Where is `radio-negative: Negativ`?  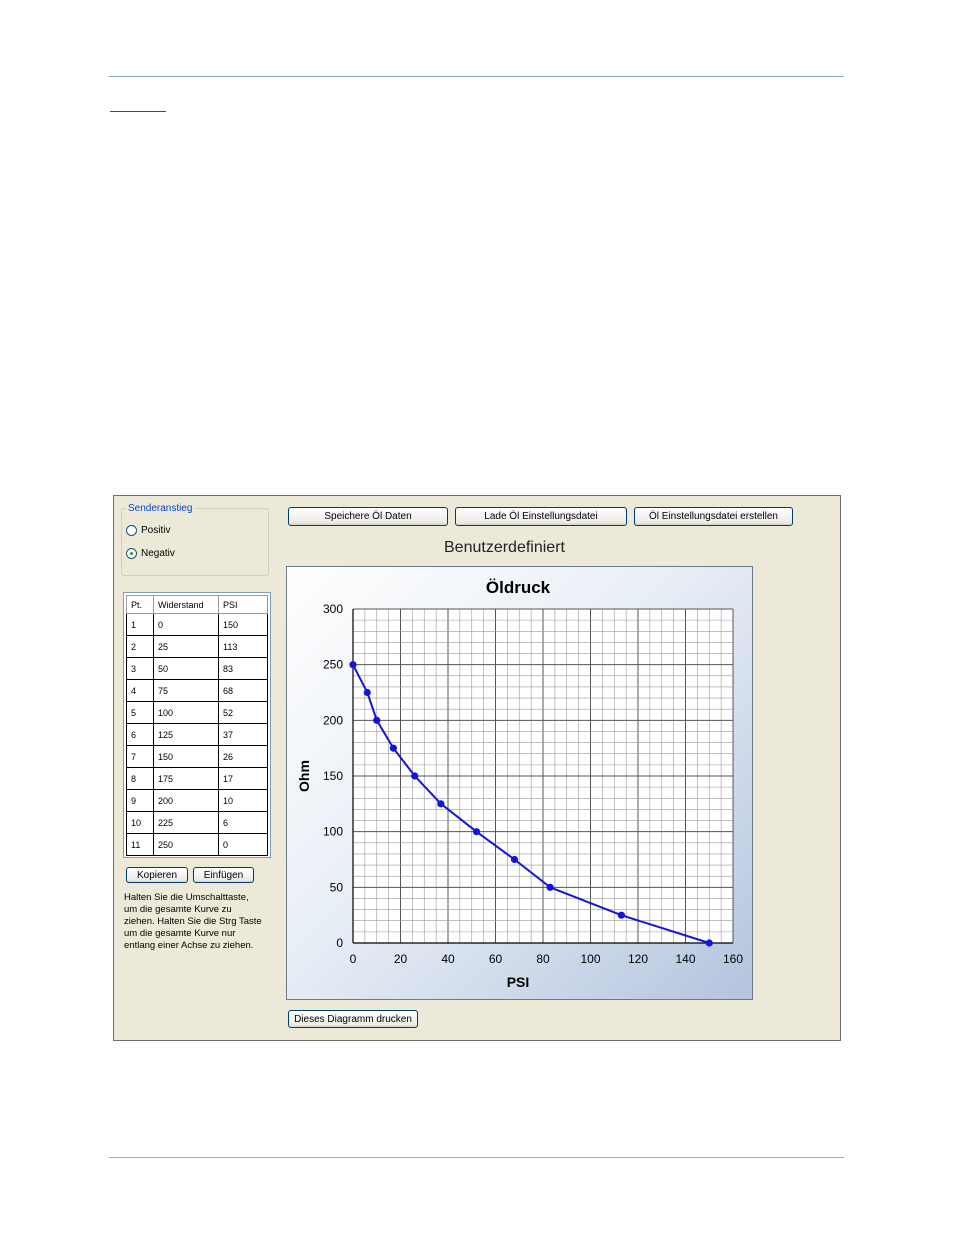 radio-negative: Negativ is located at coordinates (150, 553).